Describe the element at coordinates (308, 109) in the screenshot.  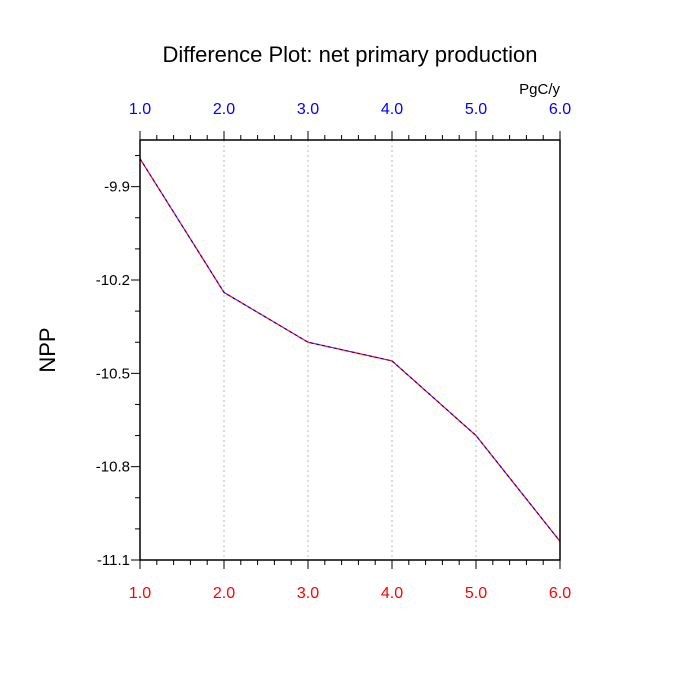
I see `x-tick-label-top: 3.0` at that location.